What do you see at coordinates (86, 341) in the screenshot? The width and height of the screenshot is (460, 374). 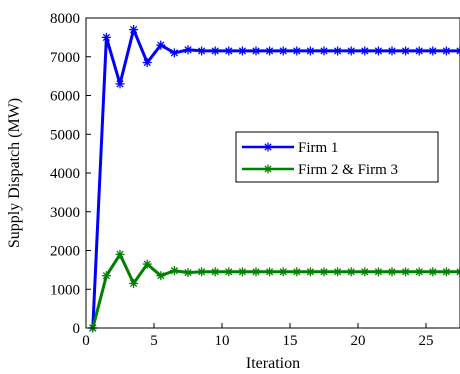 I see `x-tick-label: 0` at bounding box center [86, 341].